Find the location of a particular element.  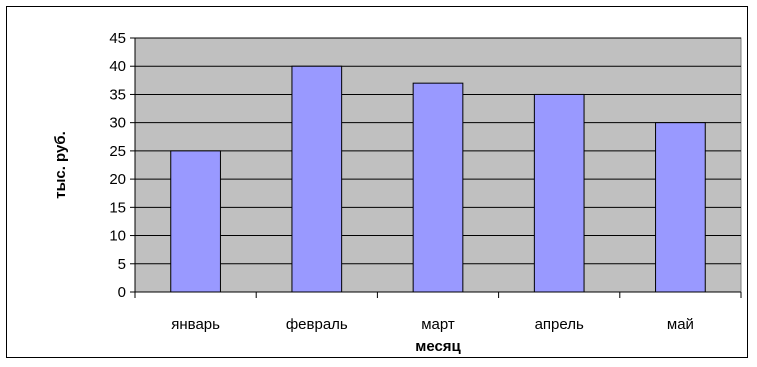

x-axis-title: месяц is located at coordinates (438, 346).